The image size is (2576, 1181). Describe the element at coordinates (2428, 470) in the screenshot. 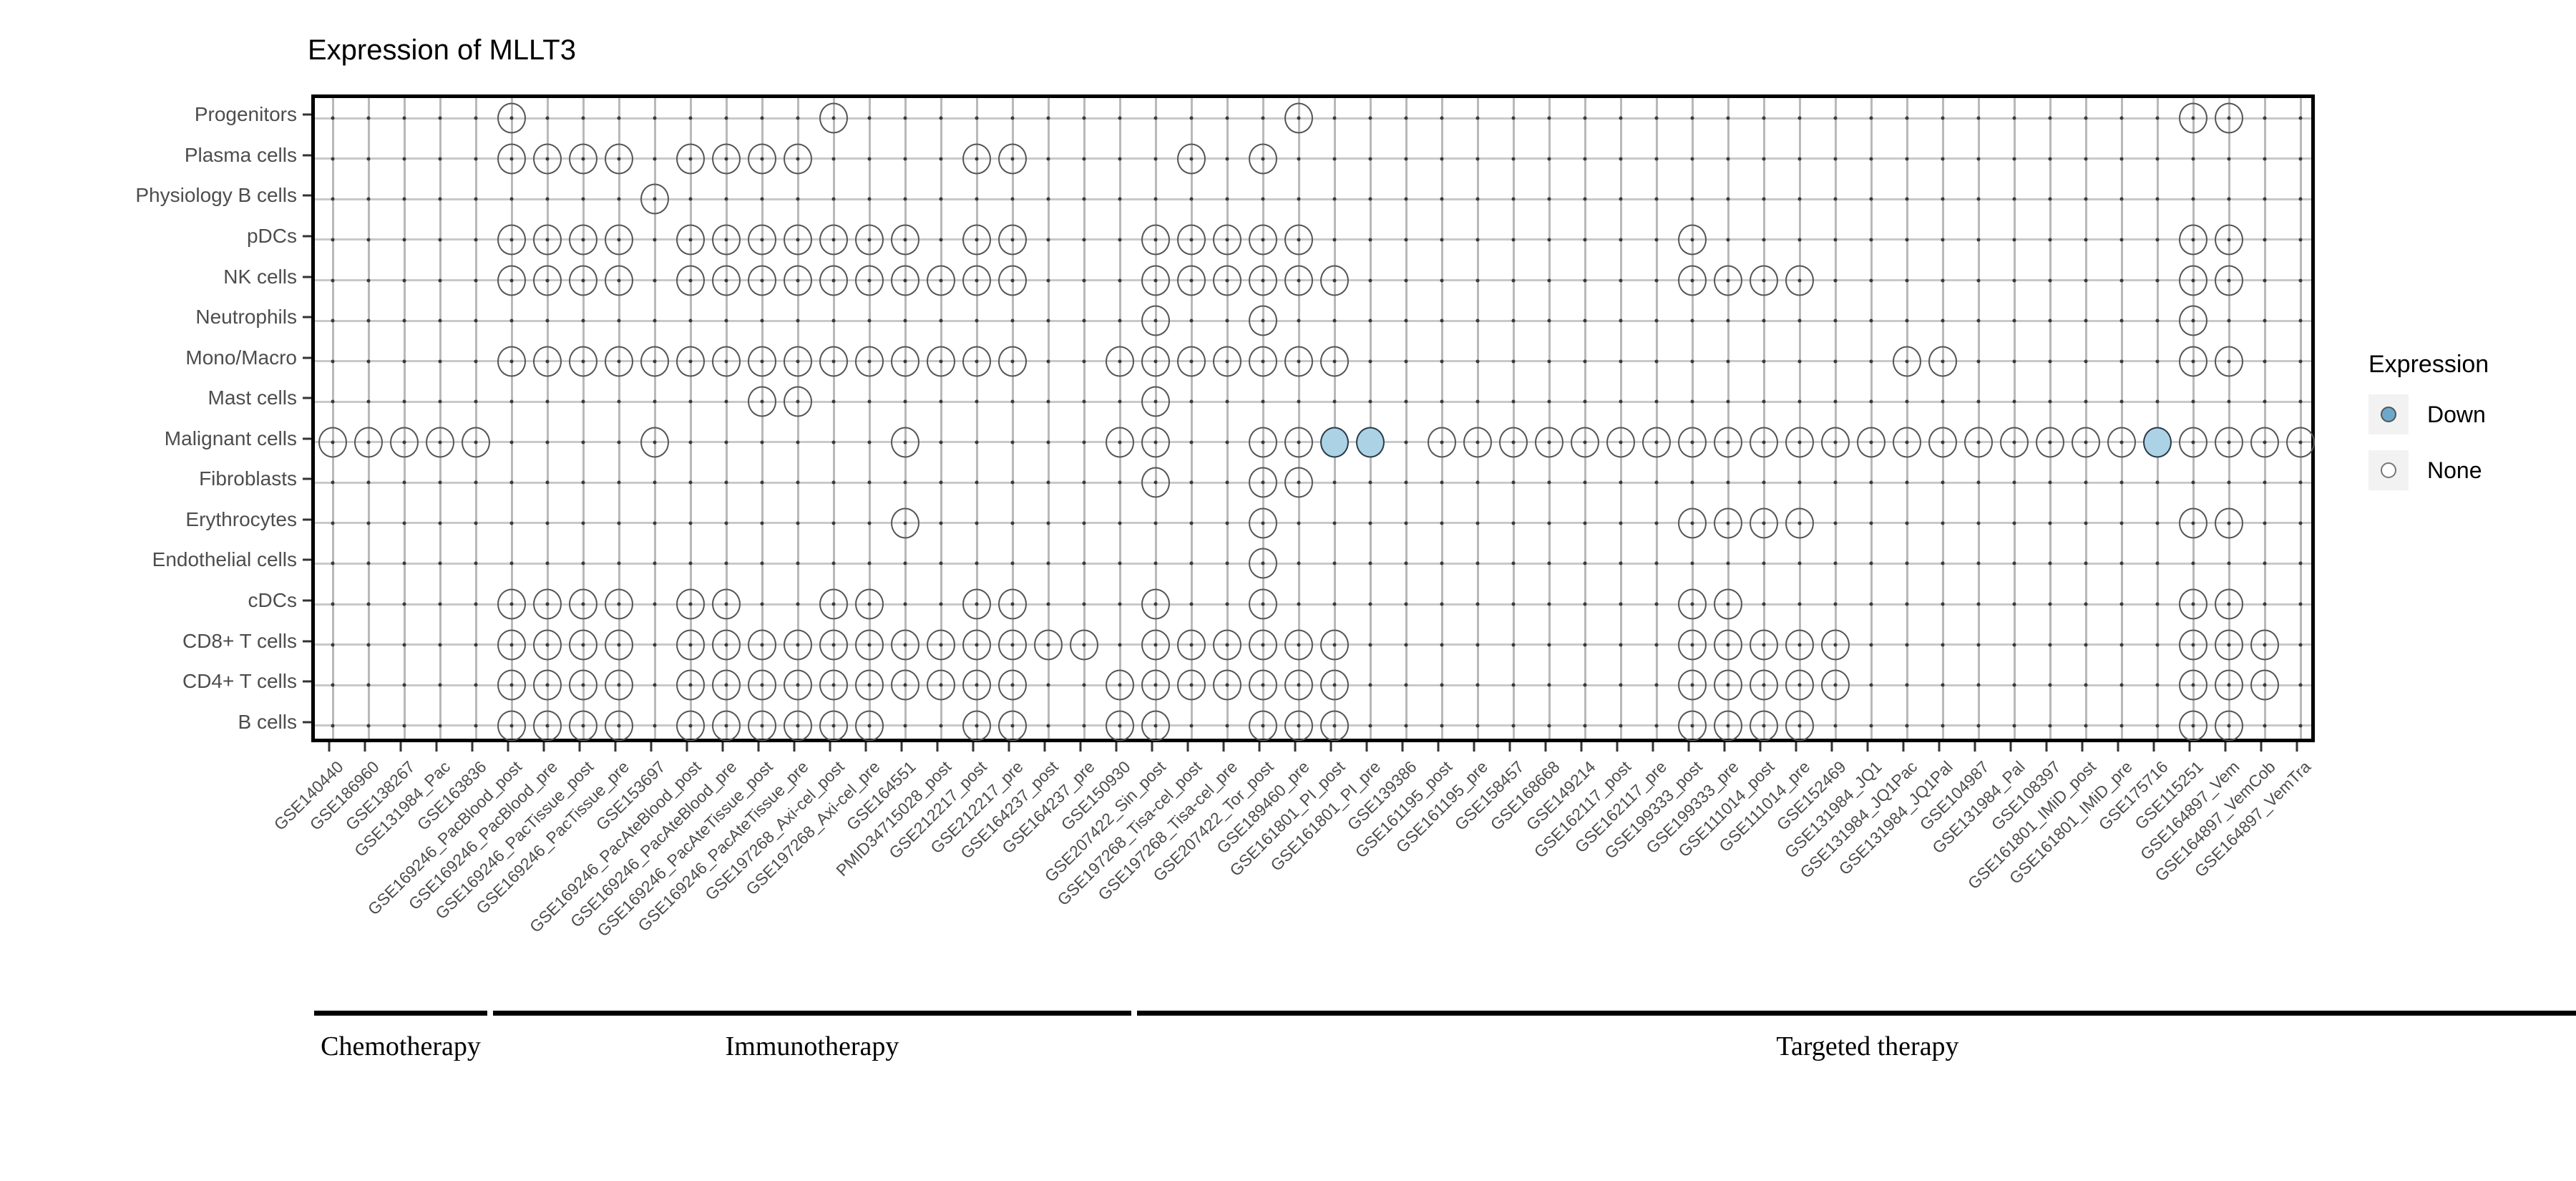

I see `legend-item: None` at that location.